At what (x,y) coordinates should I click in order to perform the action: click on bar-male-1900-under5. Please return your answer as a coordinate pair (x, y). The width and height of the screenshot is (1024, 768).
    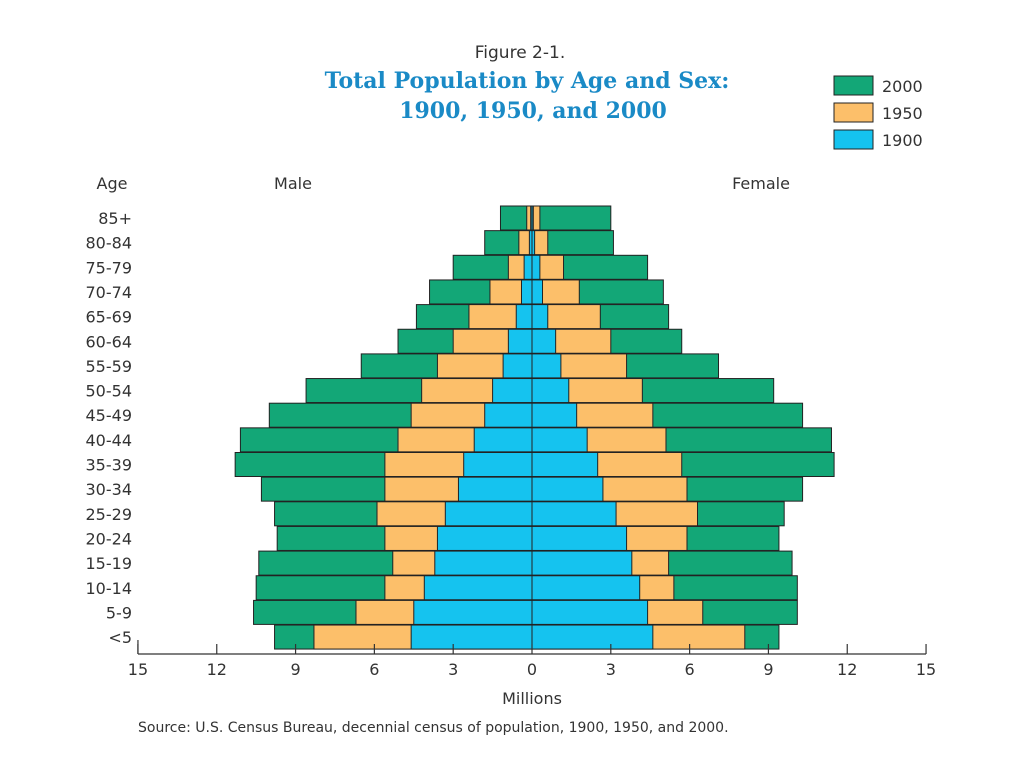
    Looking at the image, I should click on (471, 637).